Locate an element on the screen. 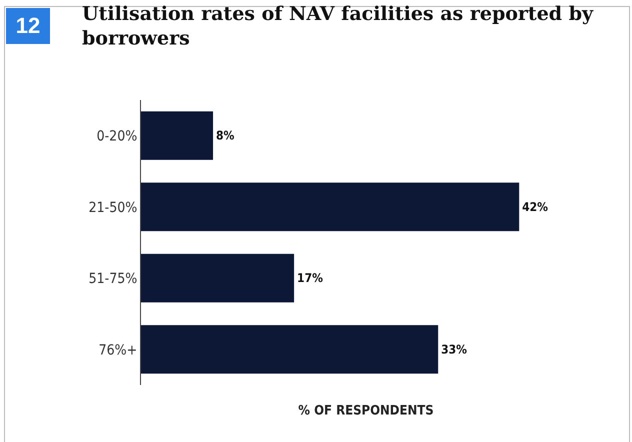 Image resolution: width=632 pixels, height=442 pixels. y-tick-label: 21-50% is located at coordinates (113, 208).